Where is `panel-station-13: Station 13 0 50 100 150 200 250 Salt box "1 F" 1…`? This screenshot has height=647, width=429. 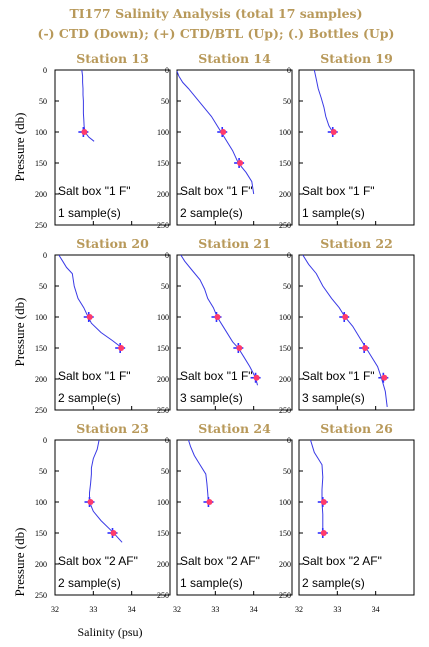 panel-station-13: Station 13 0 50 100 150 200 250 Salt box "1 F" 1… is located at coordinates (103, 140).